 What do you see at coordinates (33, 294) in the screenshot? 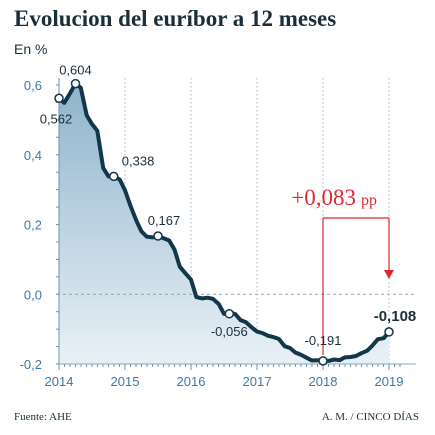
I see `y-tick-label: 0,0` at bounding box center [33, 294].